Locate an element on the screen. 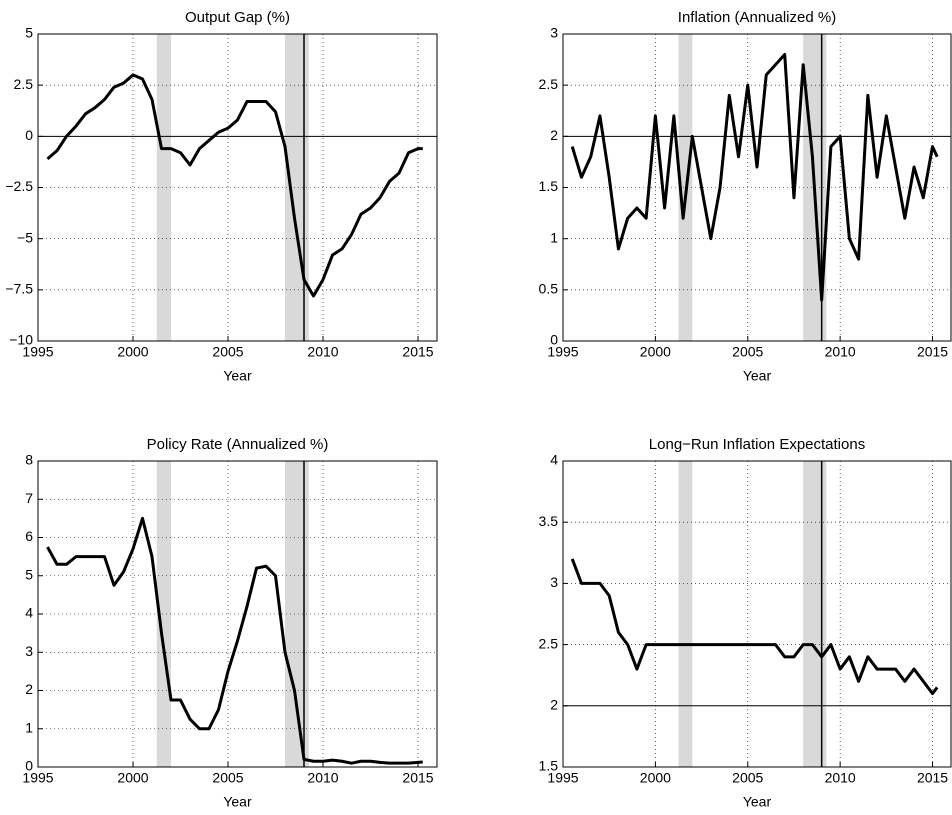  y-tick-label: 8 is located at coordinates (29, 460).